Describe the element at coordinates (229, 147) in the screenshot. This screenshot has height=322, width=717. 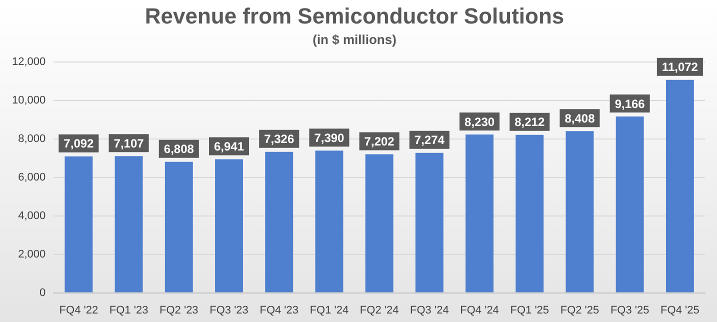
I see `data-label: 6,941` at that location.